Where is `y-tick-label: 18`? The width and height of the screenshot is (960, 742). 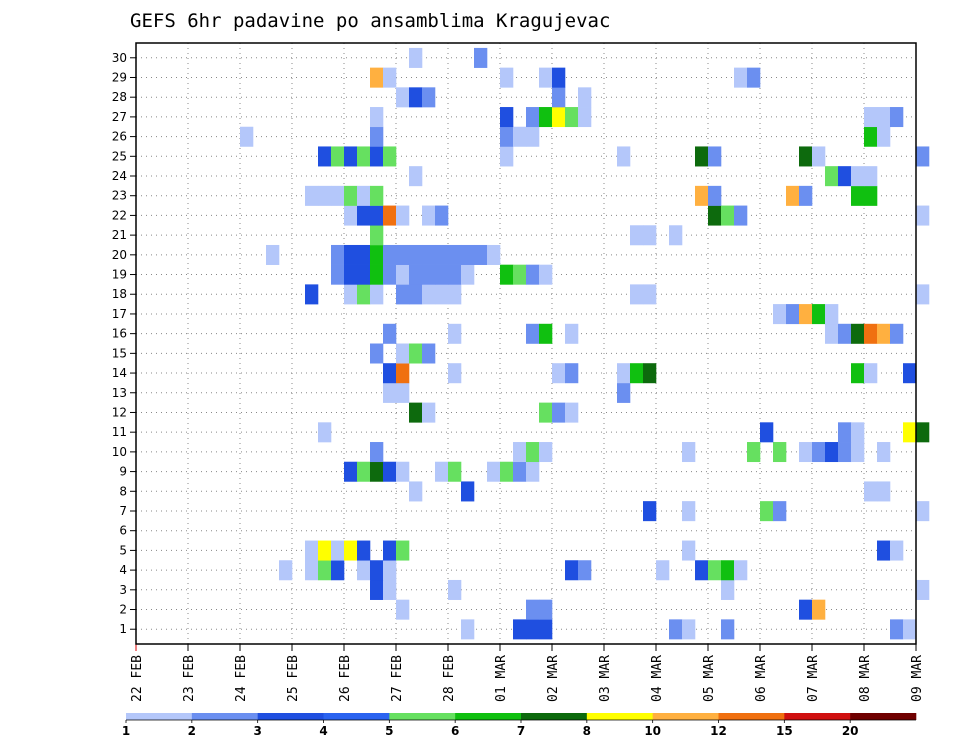
y-tick-label: 18 is located at coordinates (119, 294).